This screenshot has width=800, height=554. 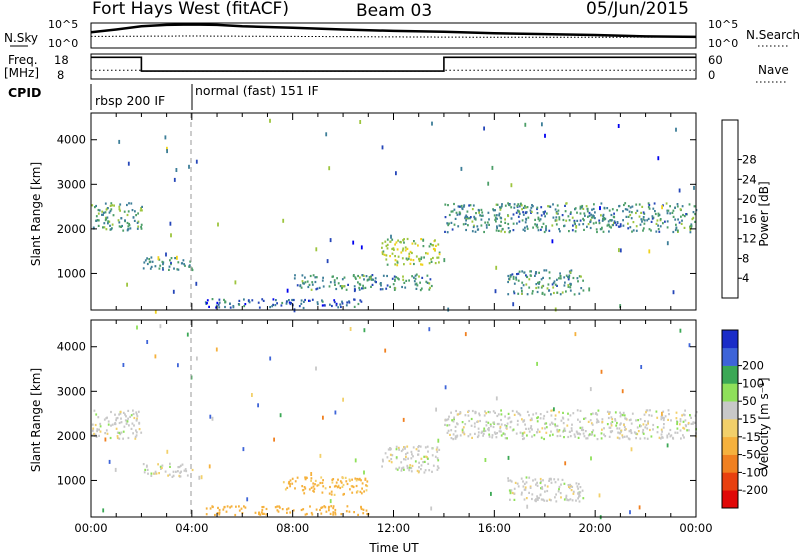 I want to click on power-colorbar-label: 28, so click(x=749, y=160).